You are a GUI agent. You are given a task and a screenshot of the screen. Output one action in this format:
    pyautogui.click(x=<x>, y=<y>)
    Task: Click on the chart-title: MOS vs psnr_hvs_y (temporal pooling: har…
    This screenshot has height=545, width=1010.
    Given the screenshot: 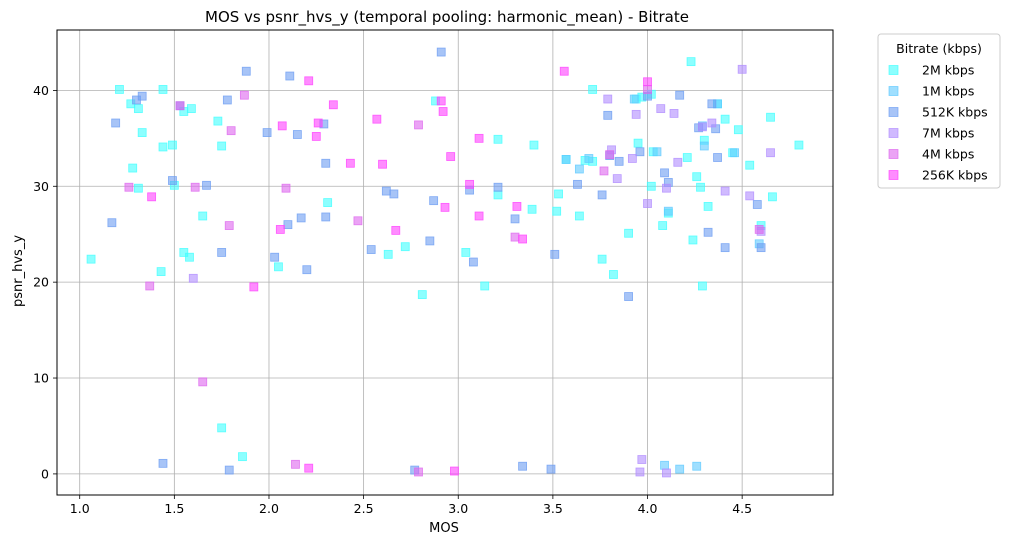 What is the action you would take?
    pyautogui.click(x=447, y=17)
    